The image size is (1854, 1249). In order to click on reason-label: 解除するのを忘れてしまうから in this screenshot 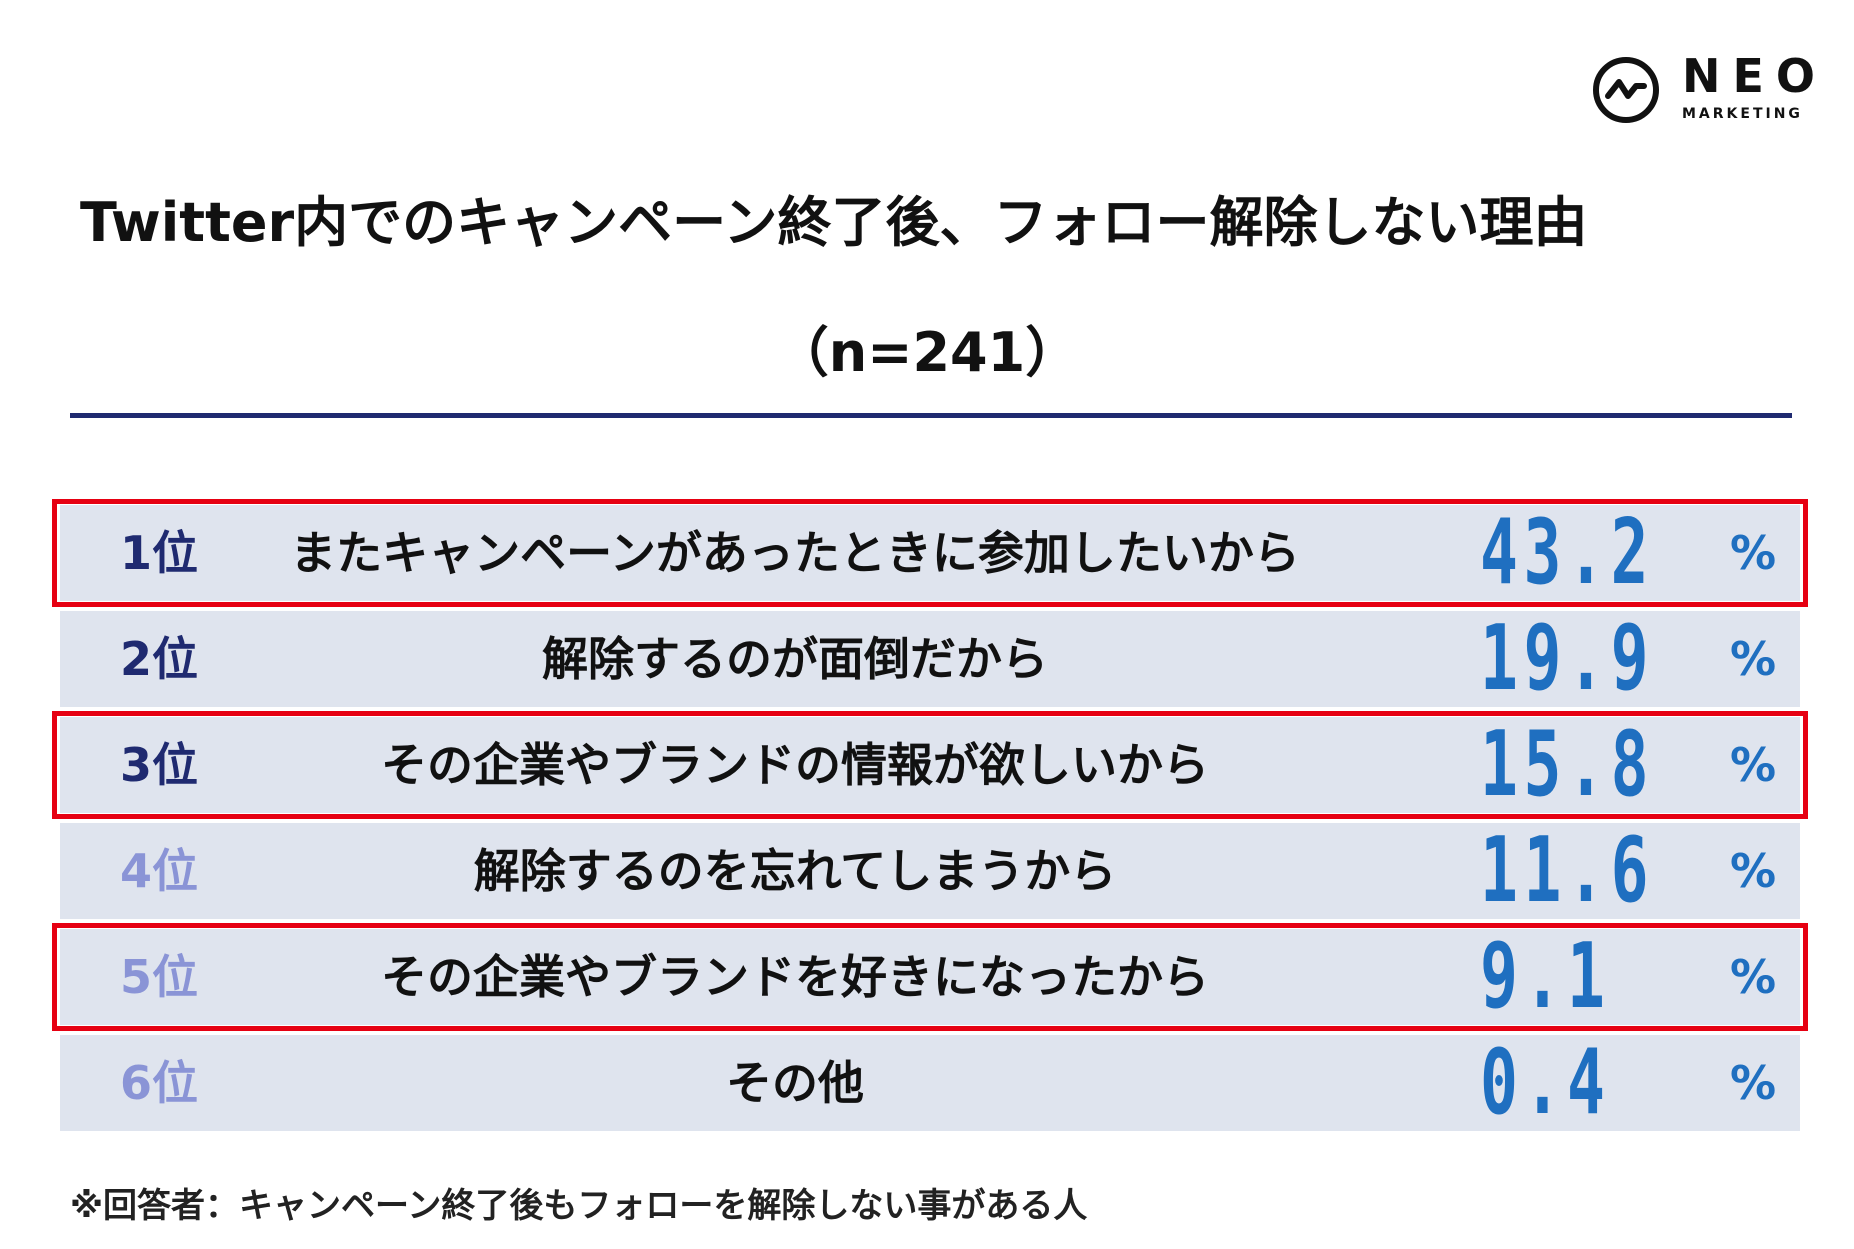, I will do `click(795, 871)`.